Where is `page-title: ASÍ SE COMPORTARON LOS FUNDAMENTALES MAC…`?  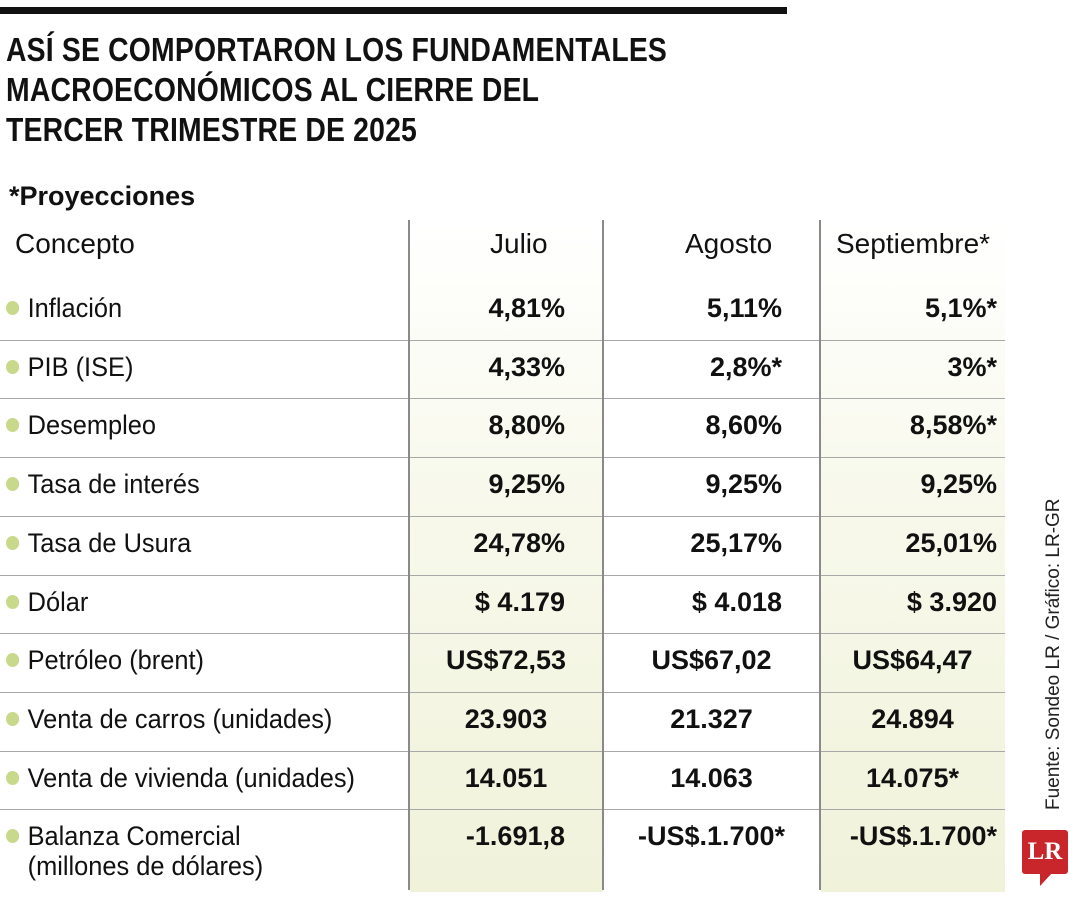 page-title: ASÍ SE COMPORTARON LOS FUNDAMENTALES MAC… is located at coordinates (393, 90).